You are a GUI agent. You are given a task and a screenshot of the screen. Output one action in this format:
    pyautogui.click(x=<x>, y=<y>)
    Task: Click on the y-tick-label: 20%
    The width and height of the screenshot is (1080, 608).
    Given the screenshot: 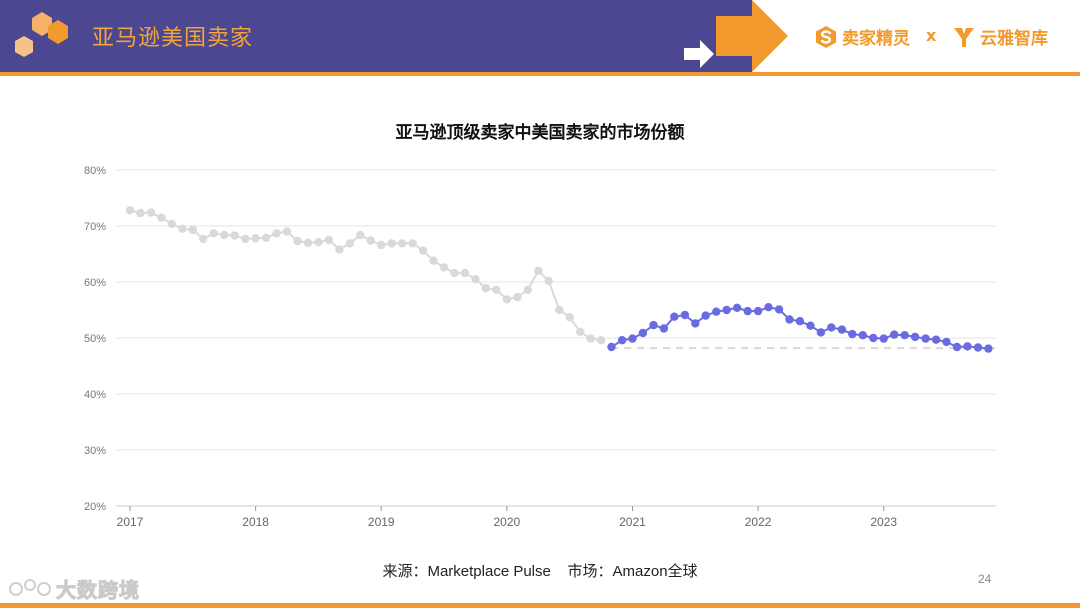 What is the action you would take?
    pyautogui.click(x=95, y=507)
    